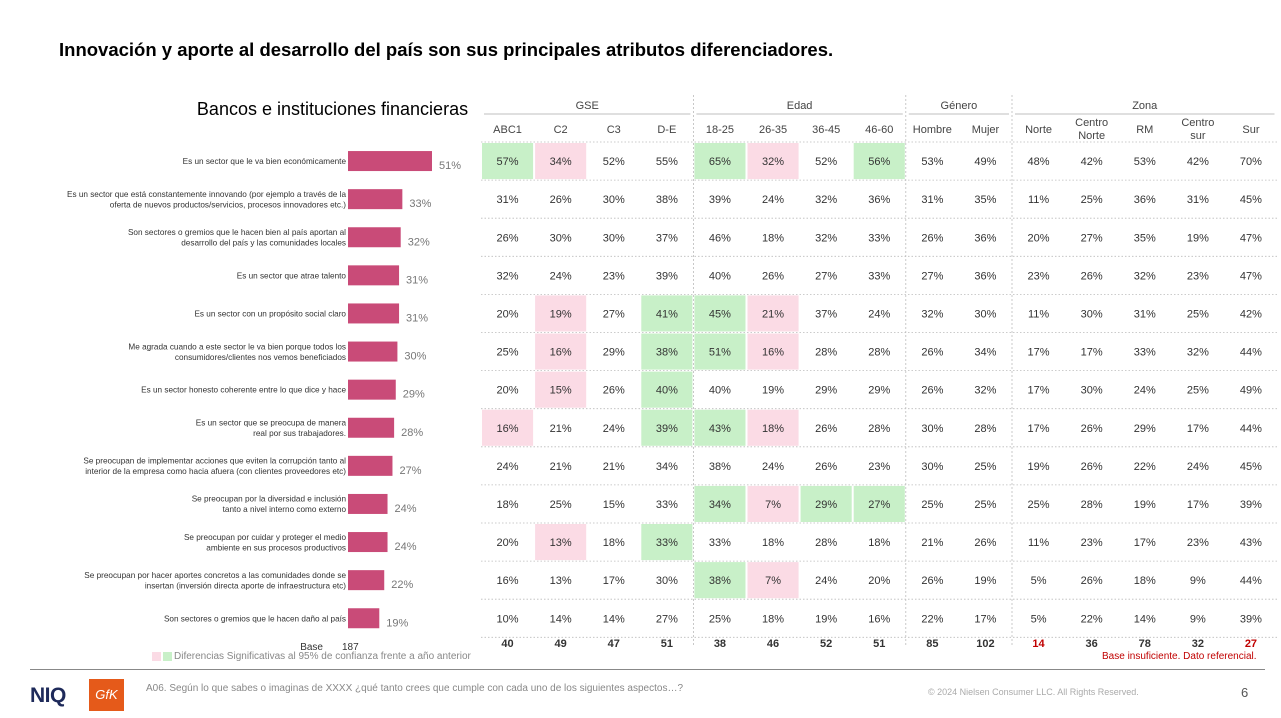 Image resolution: width=1281 pixels, height=718 pixels. I want to click on table-cell: 42%, so click(1092, 162).